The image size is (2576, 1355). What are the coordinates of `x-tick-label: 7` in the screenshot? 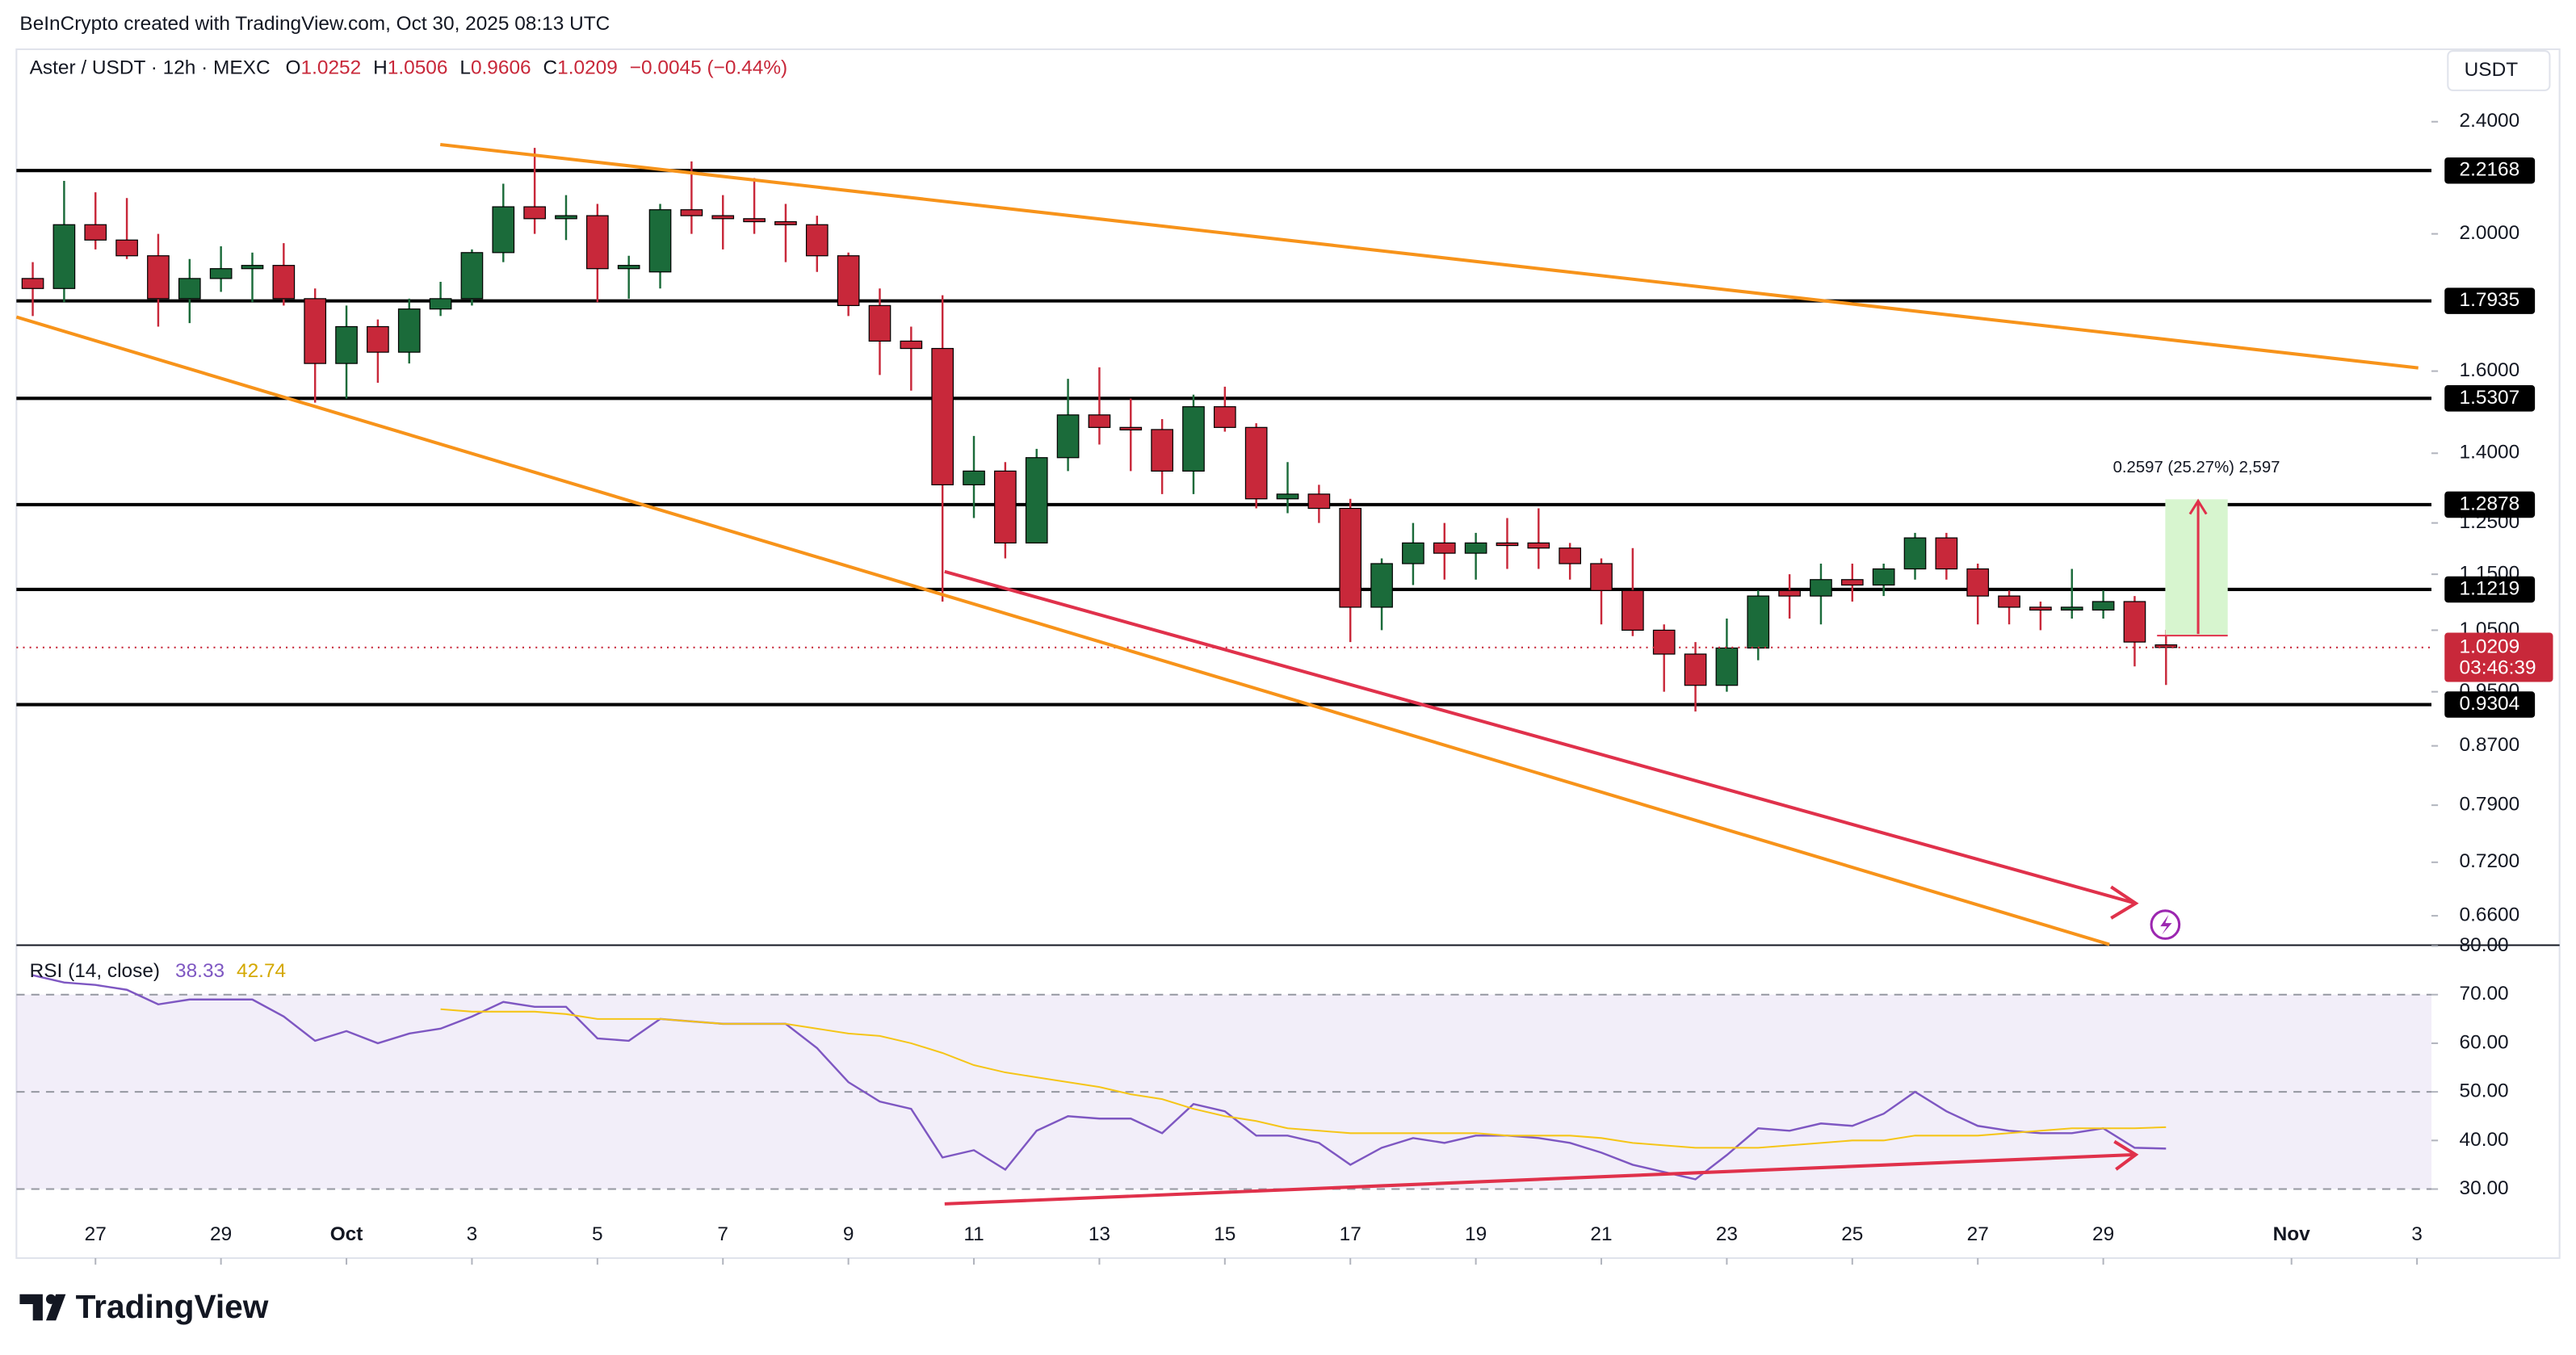 It's located at (722, 1234).